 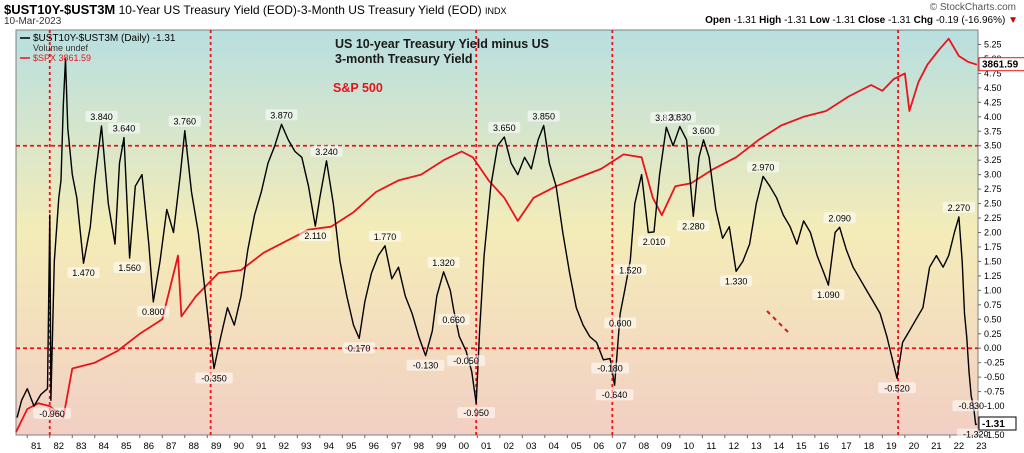 I want to click on low-value: -1.31, so click(x=844, y=20).